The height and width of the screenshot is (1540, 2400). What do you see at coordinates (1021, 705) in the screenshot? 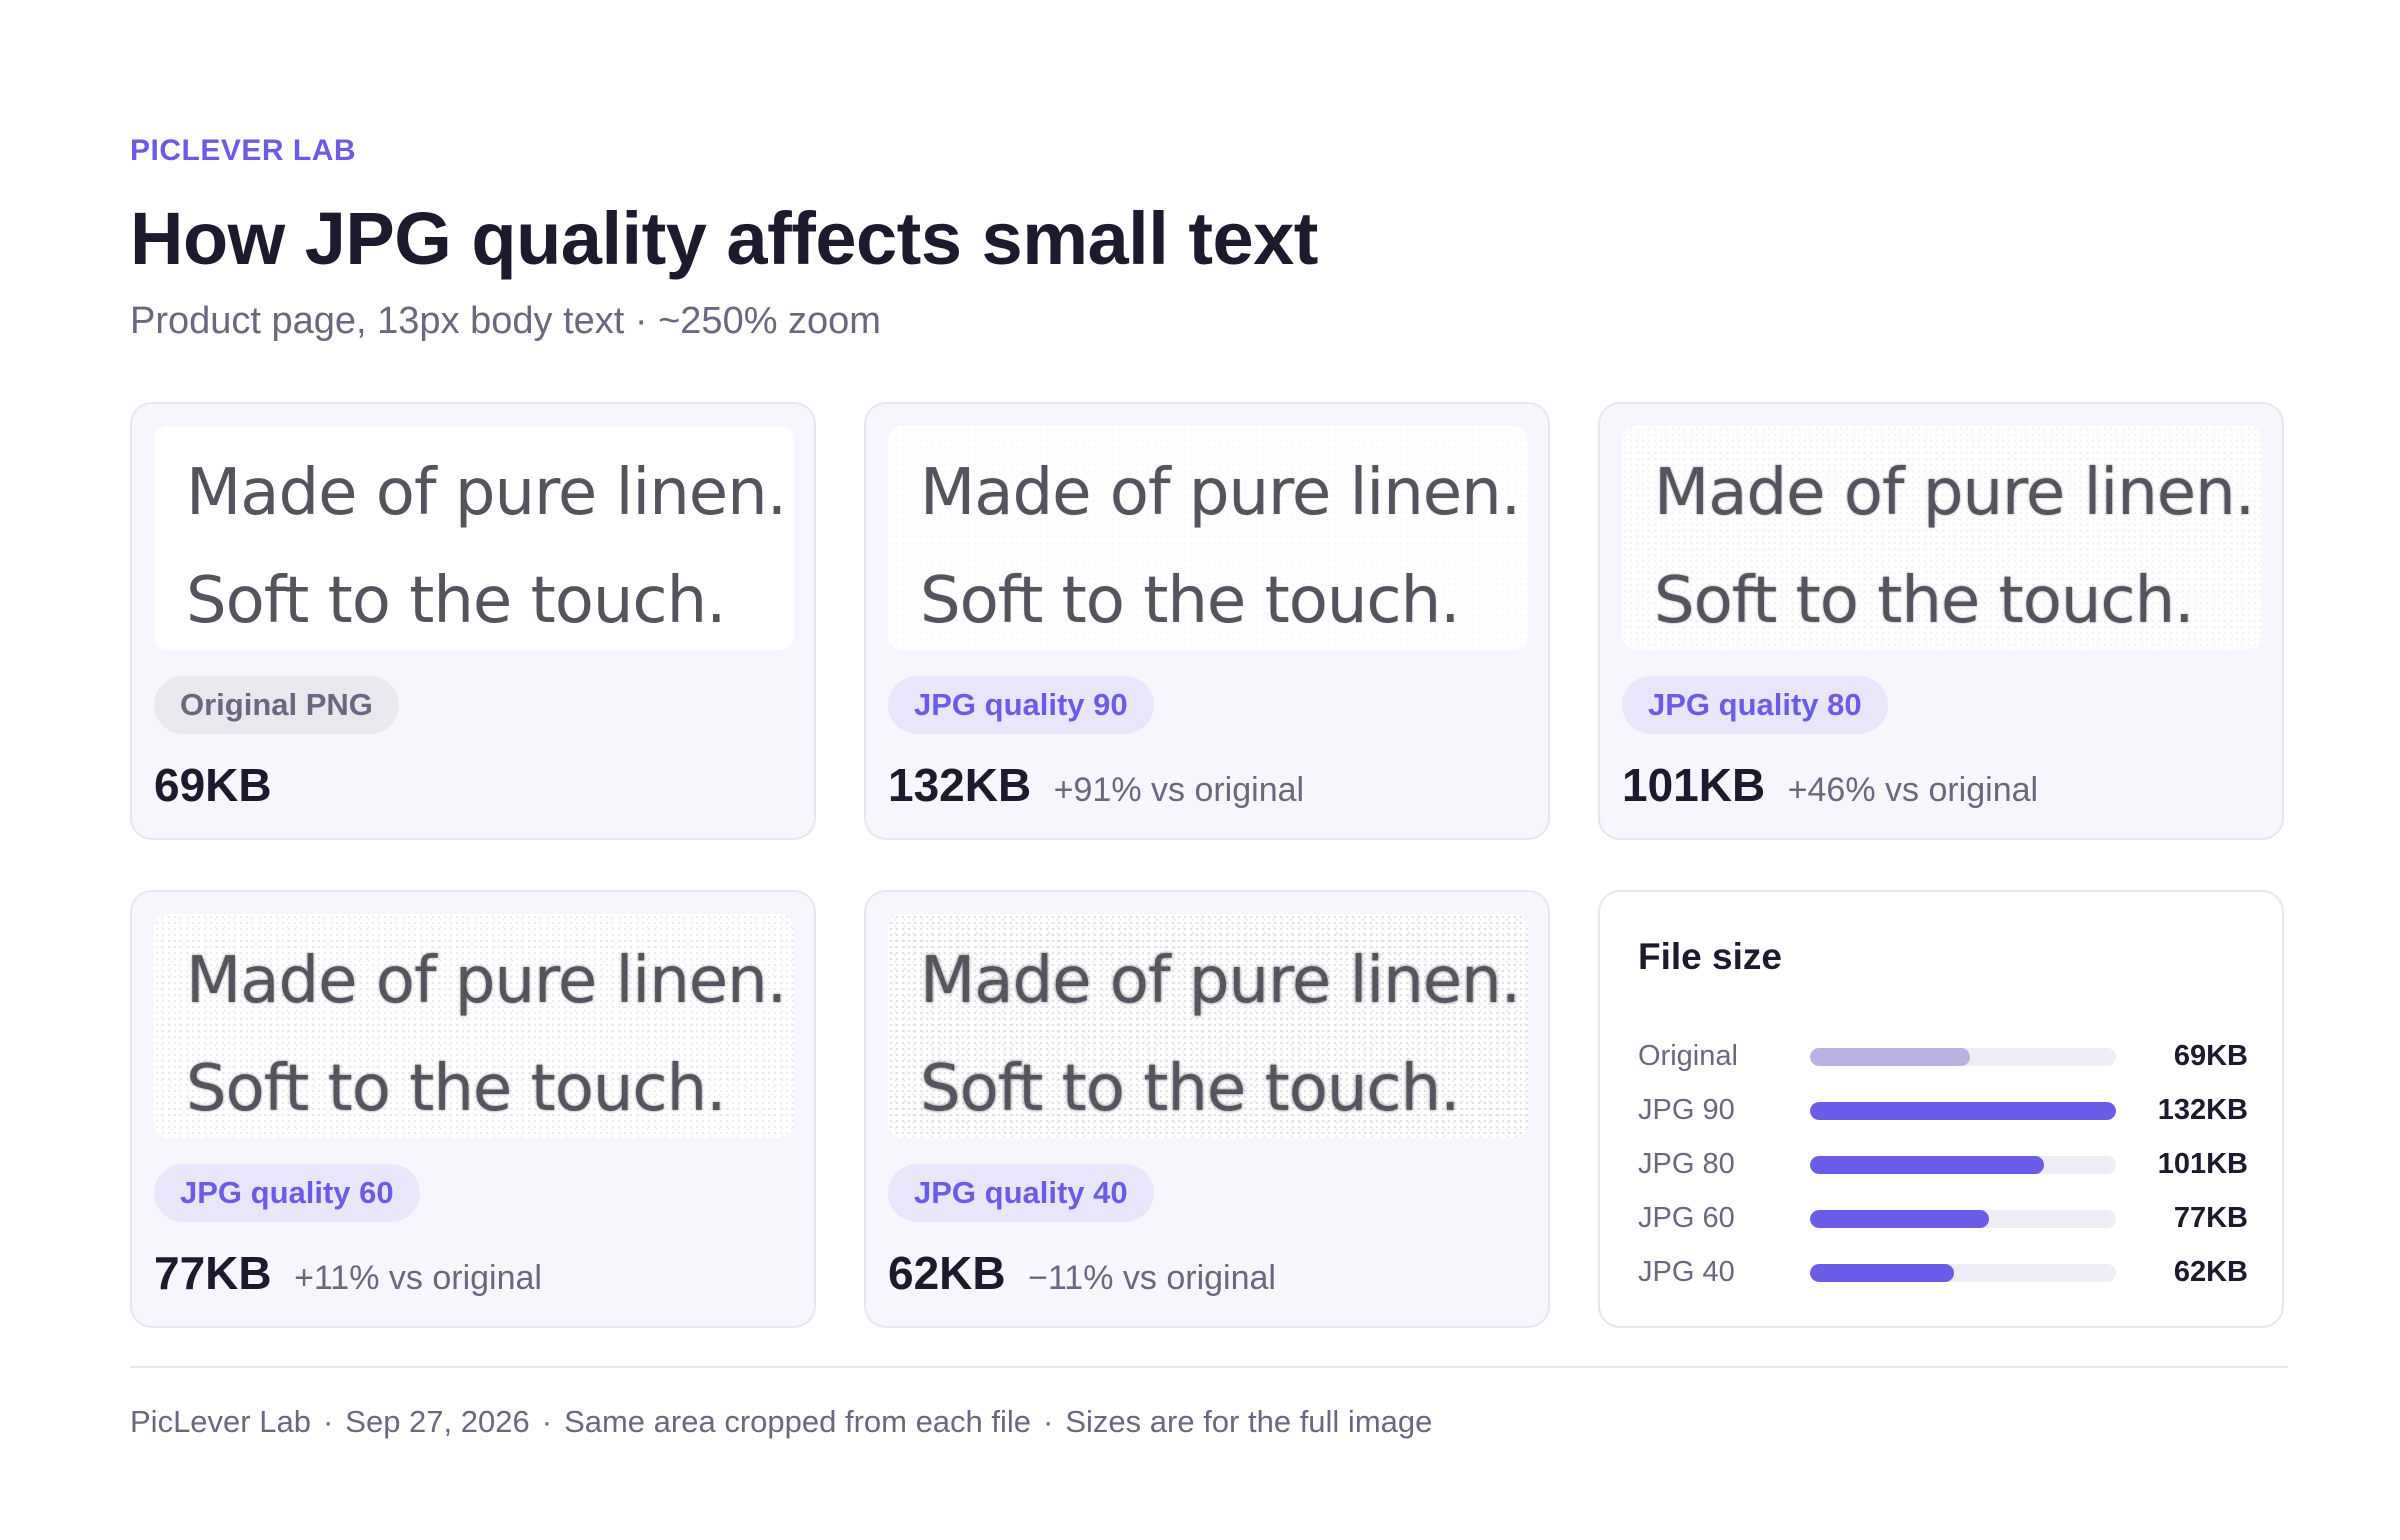
I see `format-badge: JPG quality 90` at bounding box center [1021, 705].